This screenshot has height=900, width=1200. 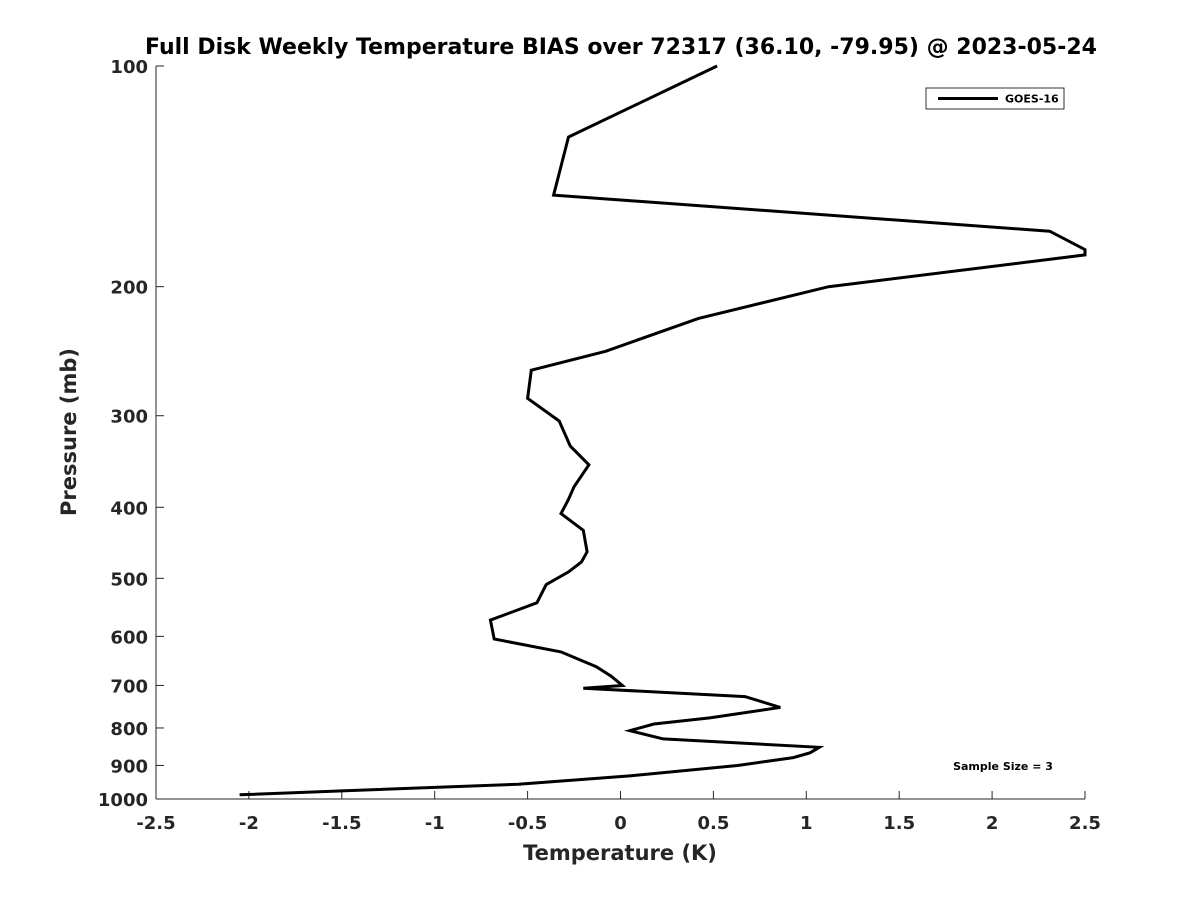 I want to click on y-tick-label: 300, so click(x=129, y=417).